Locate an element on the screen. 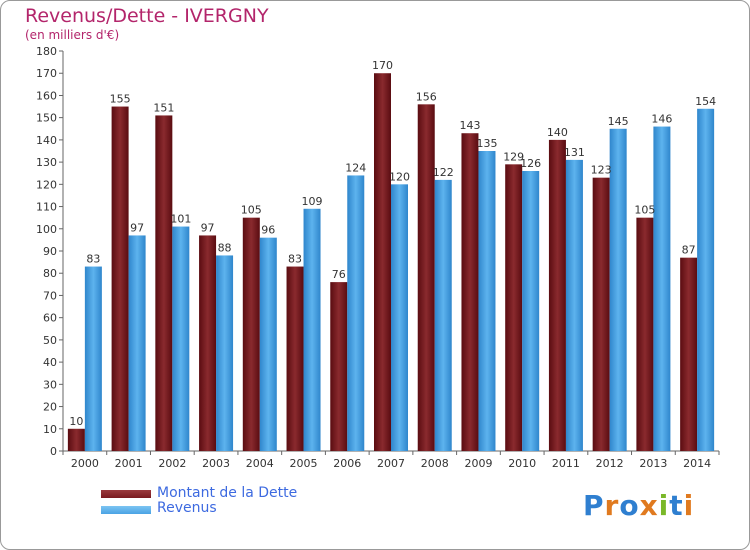 The image size is (750, 550). y-tick-label: 20 is located at coordinates (50, 407).